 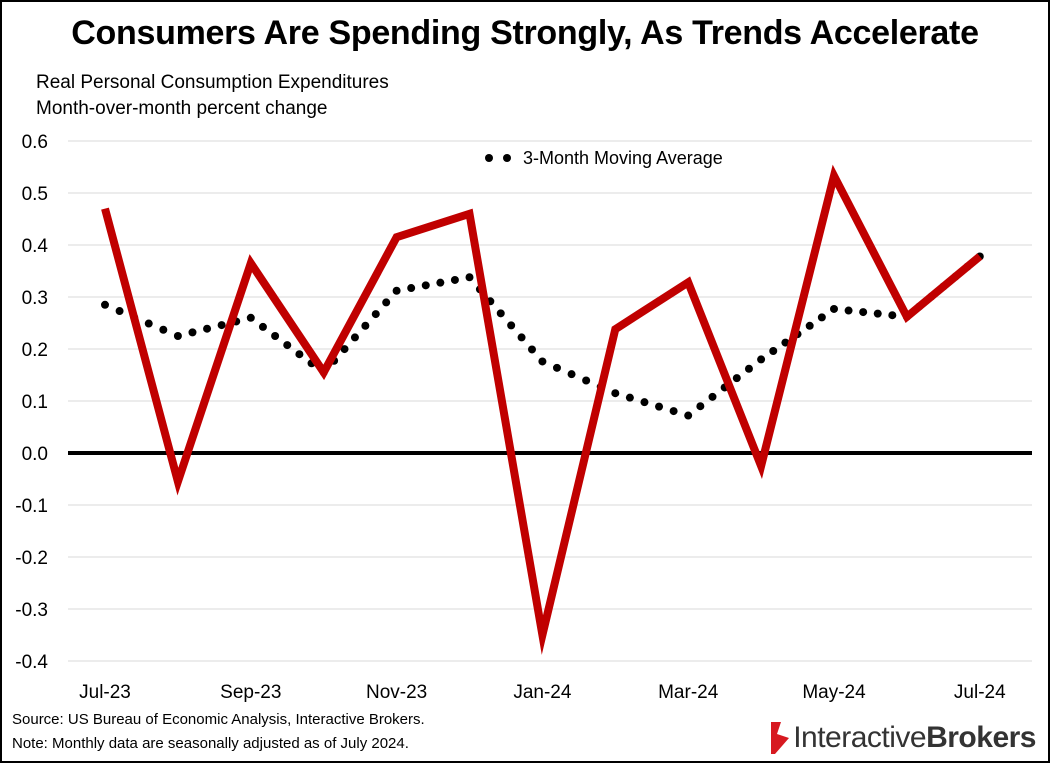 I want to click on y-tick-label: -0.4, so click(x=31, y=662).